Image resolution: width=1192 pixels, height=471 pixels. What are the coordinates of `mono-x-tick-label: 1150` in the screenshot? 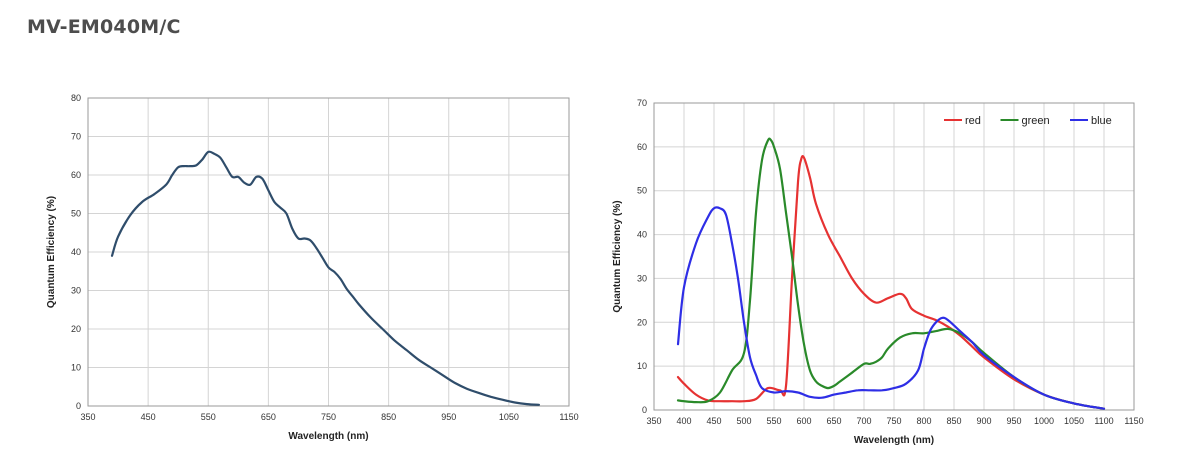 It's located at (568, 417).